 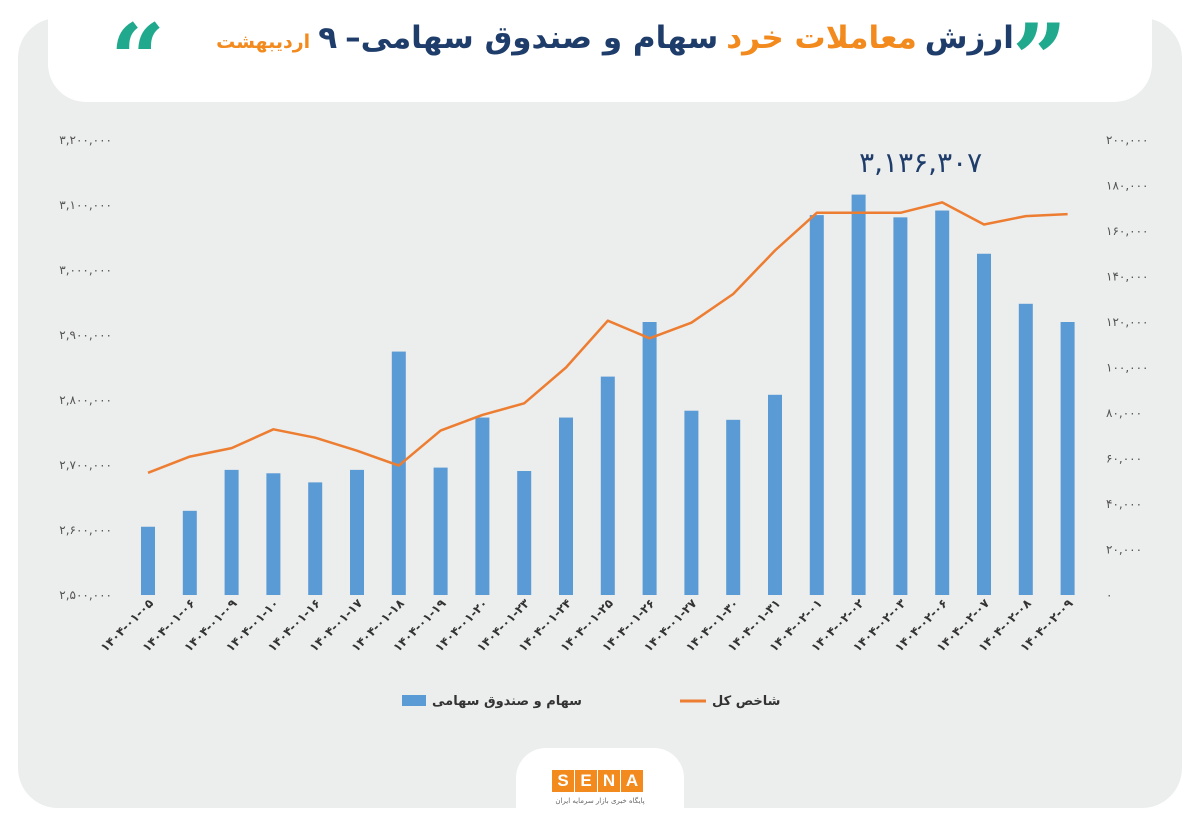 I want to click on left-tick-label: ۲,۹۰۰,۰۰۰, so click(x=85, y=335).